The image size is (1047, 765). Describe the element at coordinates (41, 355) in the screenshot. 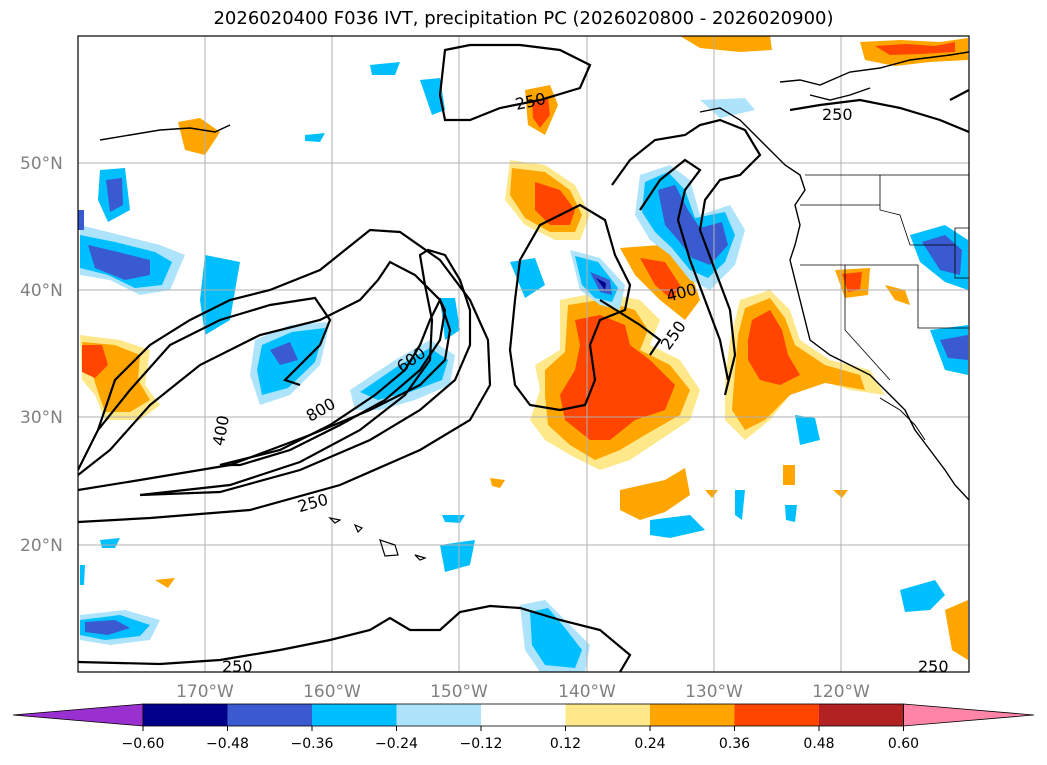

I see `latitude-labels: 50°N 40°N 30°N 20°N` at that location.